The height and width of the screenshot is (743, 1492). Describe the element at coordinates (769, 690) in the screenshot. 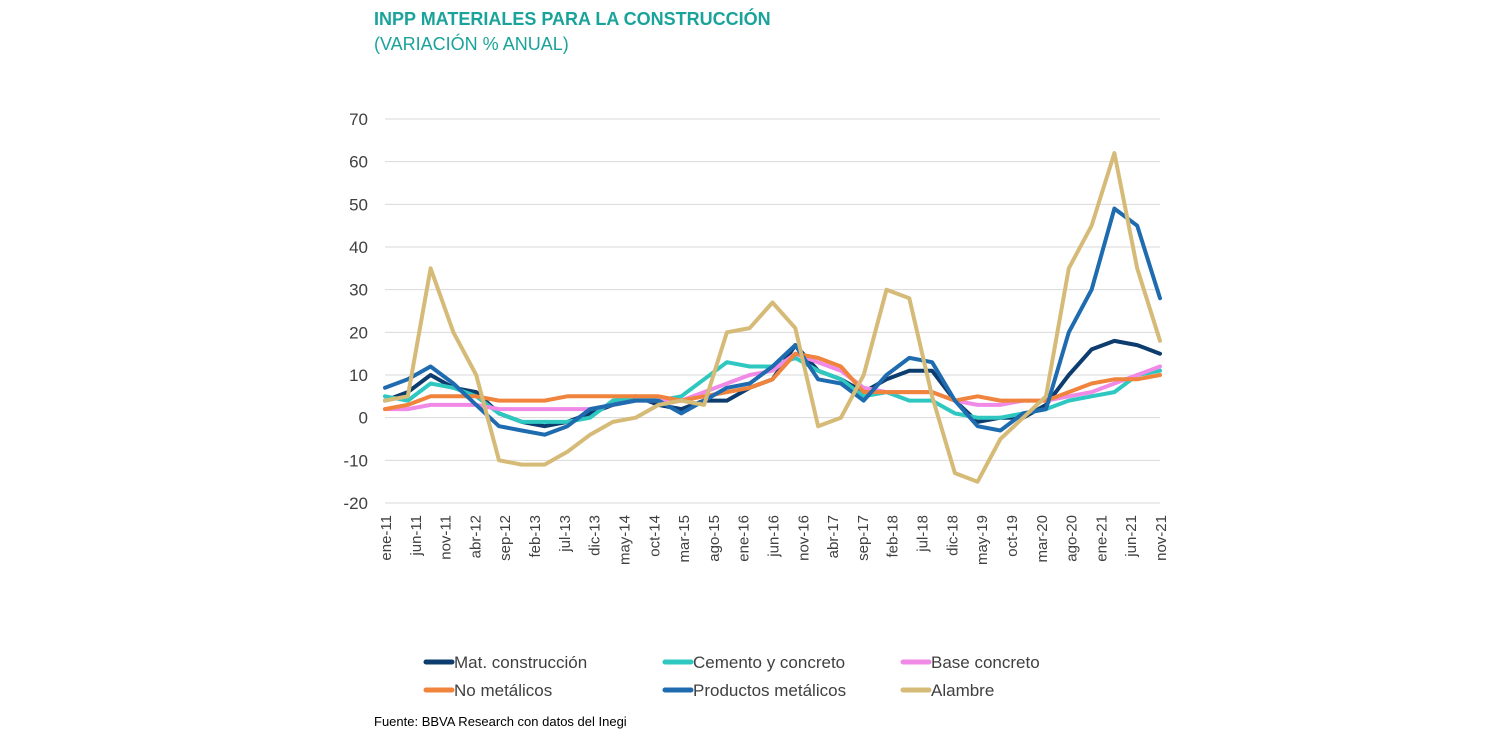

I see `legend-label: Productos metálicos` at that location.